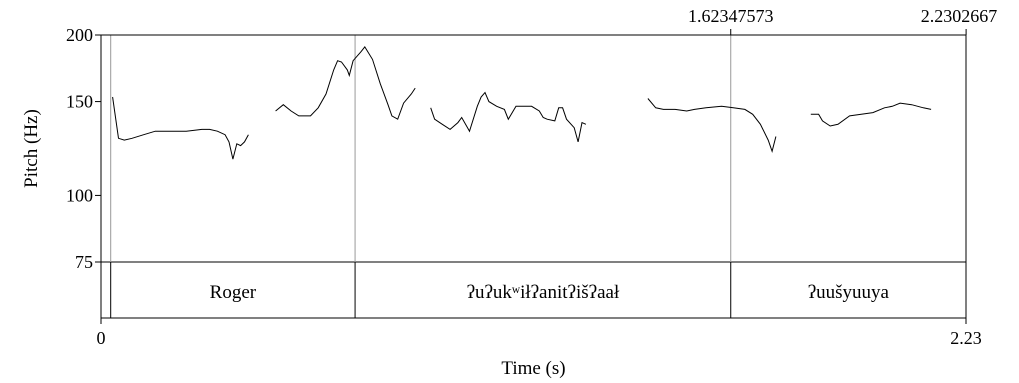 Image resolution: width=1019 pixels, height=383 pixels. What do you see at coordinates (79, 195) in the screenshot?
I see `y-tick-label: 100` at bounding box center [79, 195].